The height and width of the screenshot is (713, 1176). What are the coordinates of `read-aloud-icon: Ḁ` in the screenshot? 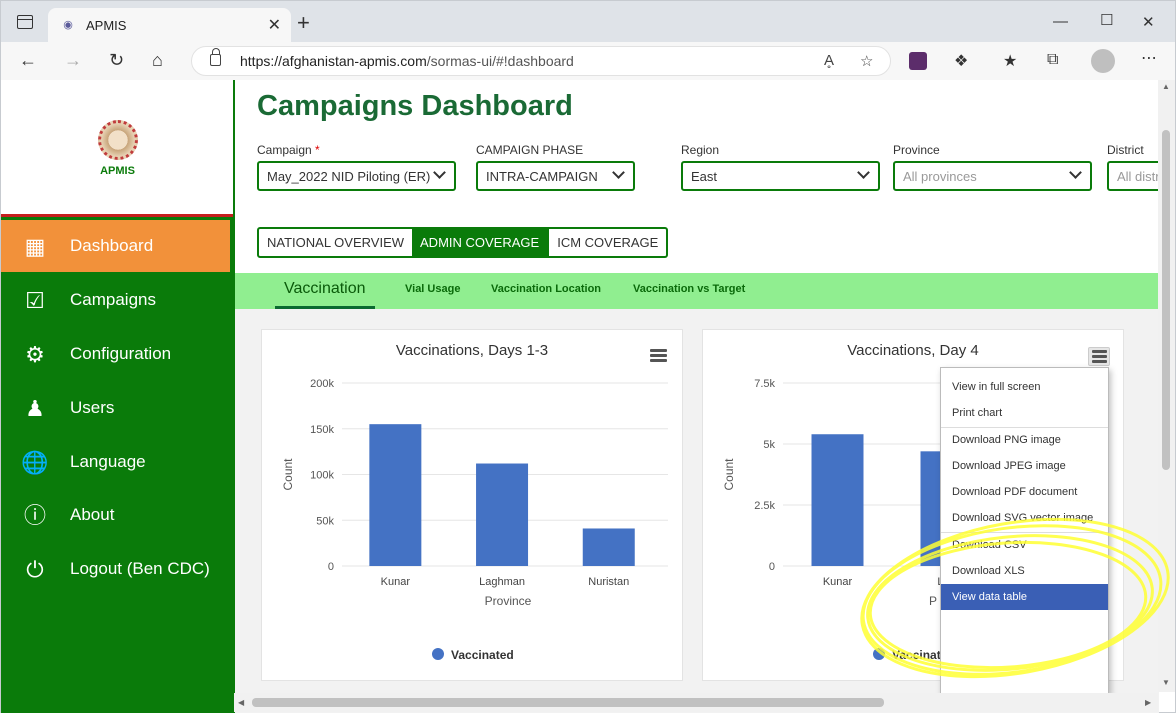 It's located at (829, 60).